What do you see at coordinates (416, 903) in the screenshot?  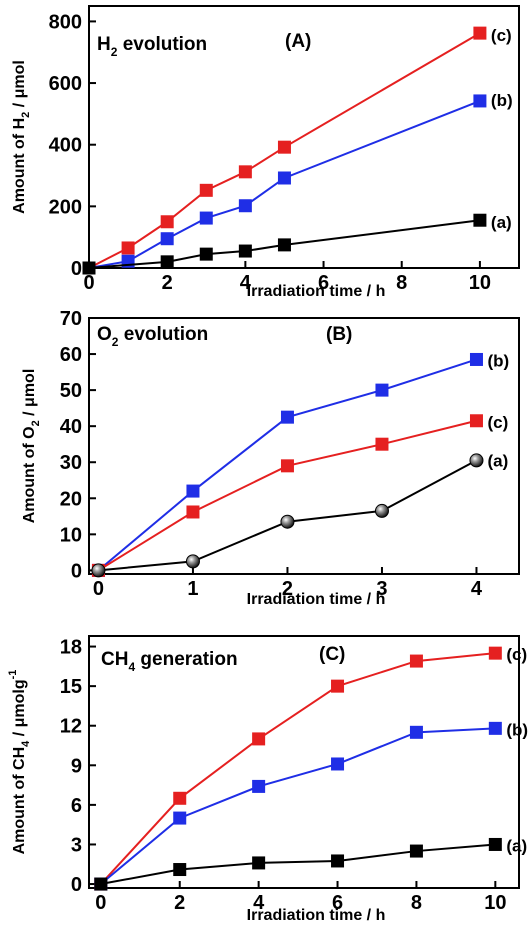 I see `x-tick-label: 8` at bounding box center [416, 903].